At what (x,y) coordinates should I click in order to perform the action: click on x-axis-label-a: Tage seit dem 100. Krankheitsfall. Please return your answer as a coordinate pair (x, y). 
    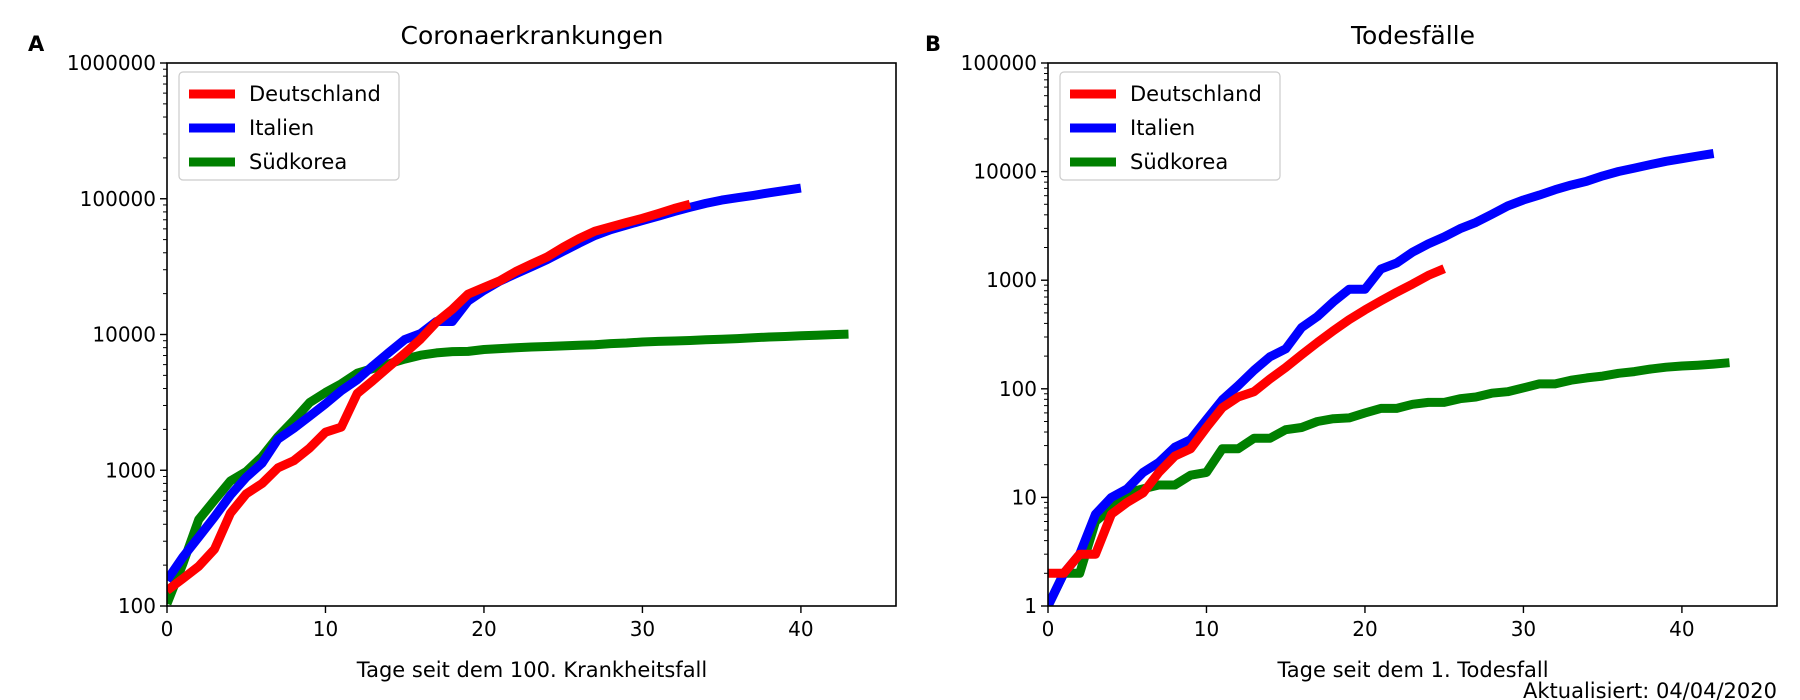
    Looking at the image, I should click on (531, 670).